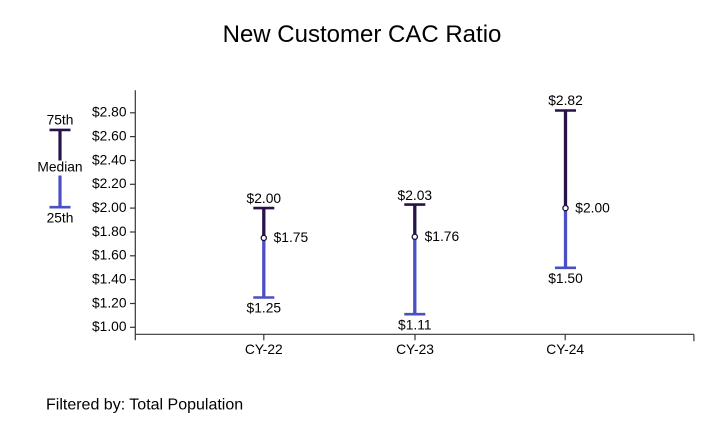 This screenshot has height=427, width=724. Describe the element at coordinates (109, 136) in the screenshot. I see `svg-text: $2.60` at that location.